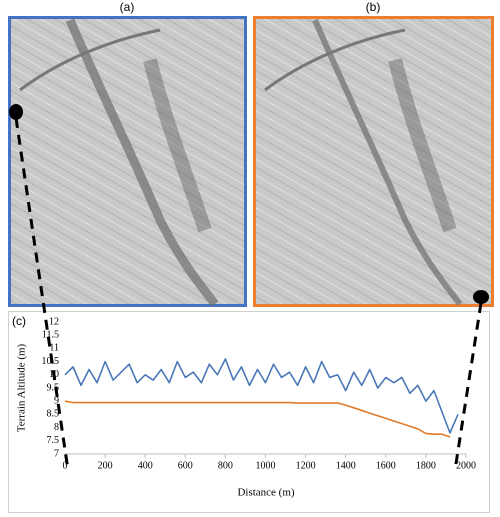  What do you see at coordinates (54, 321) in the screenshot?
I see `y-tick-label: 12` at bounding box center [54, 321].